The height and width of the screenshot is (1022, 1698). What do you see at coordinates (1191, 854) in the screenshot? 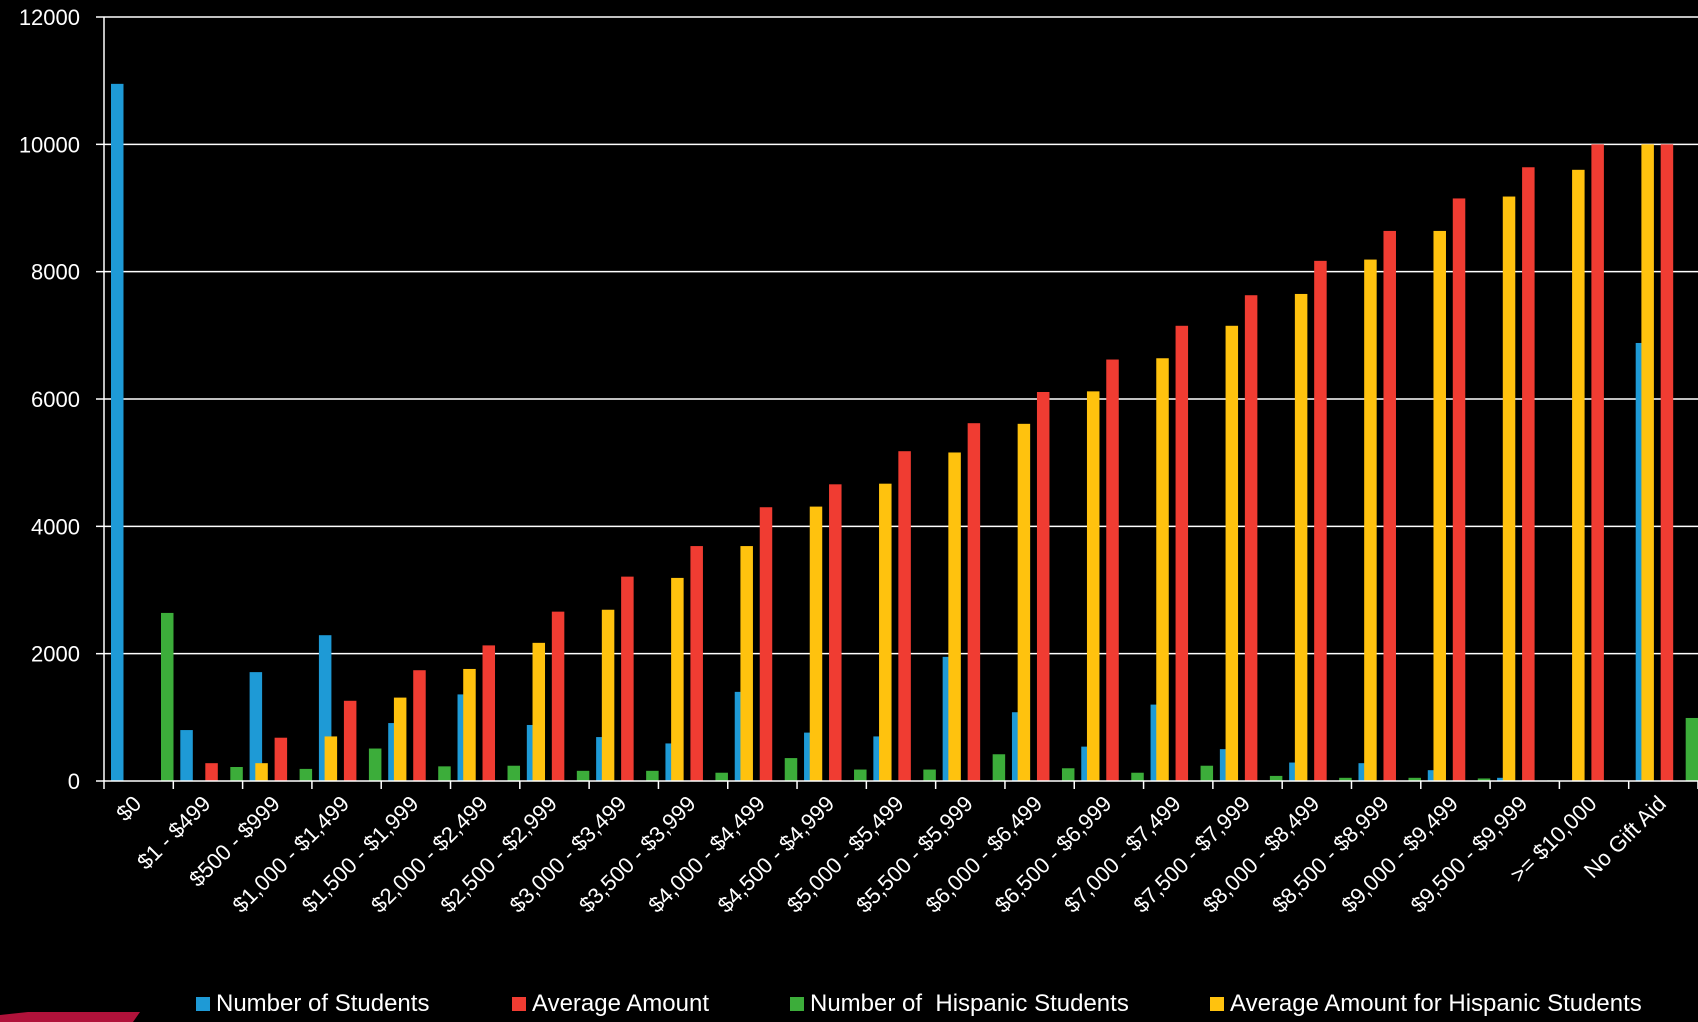
I see `x-tick-label: $7,500 - $7,999` at bounding box center [1191, 854].